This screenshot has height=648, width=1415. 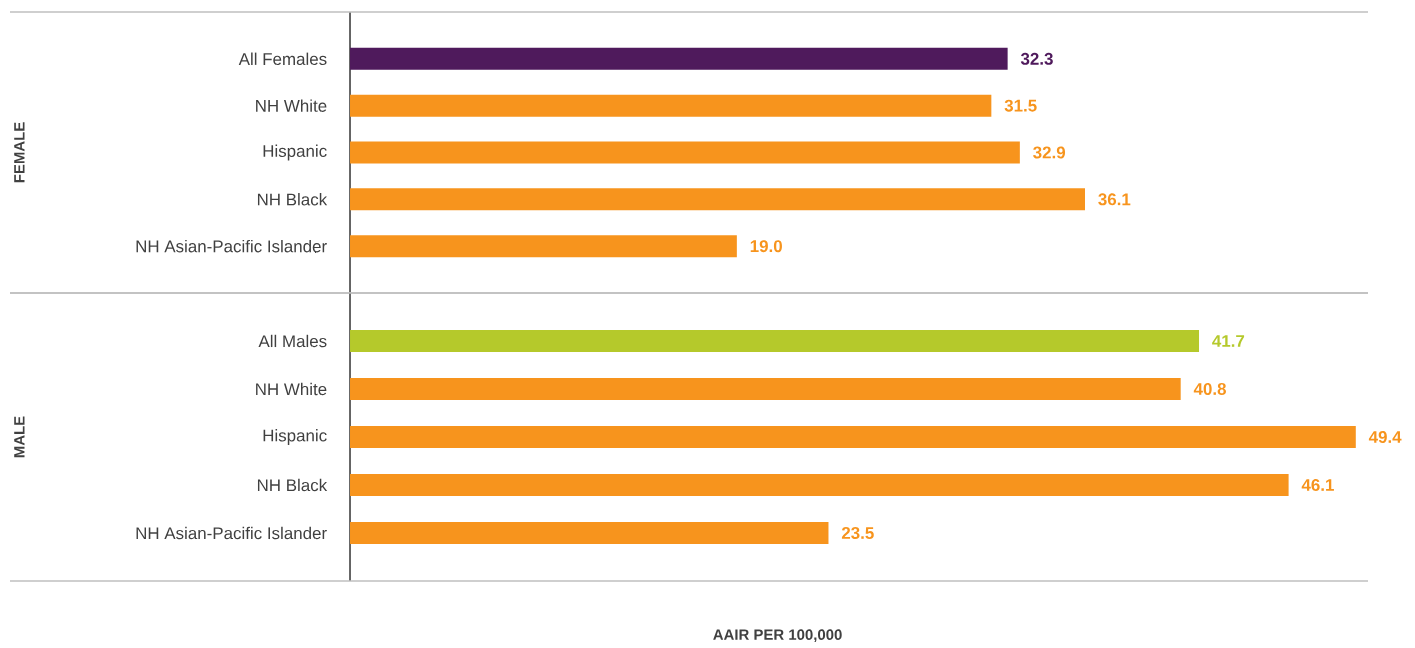 I want to click on data-label: 41.7, so click(x=1228, y=341).